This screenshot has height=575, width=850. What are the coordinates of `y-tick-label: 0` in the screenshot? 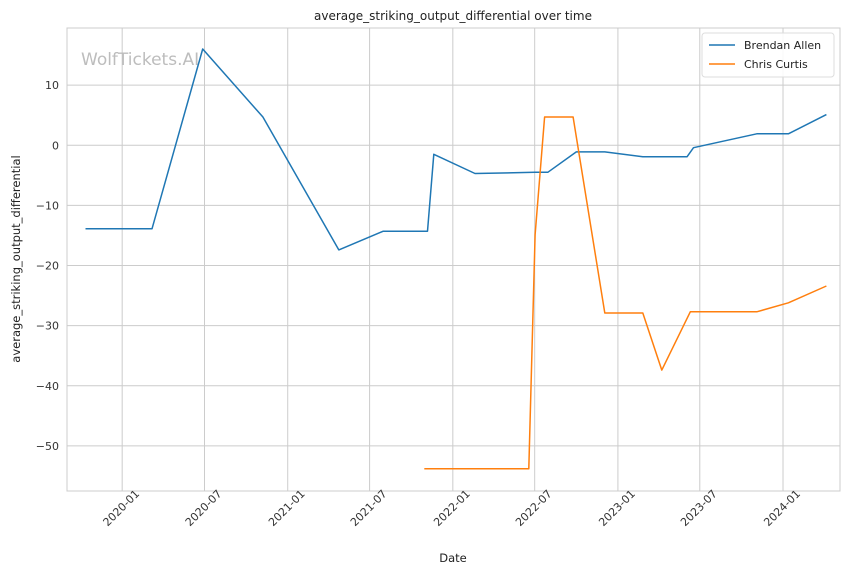 It's located at (55, 145).